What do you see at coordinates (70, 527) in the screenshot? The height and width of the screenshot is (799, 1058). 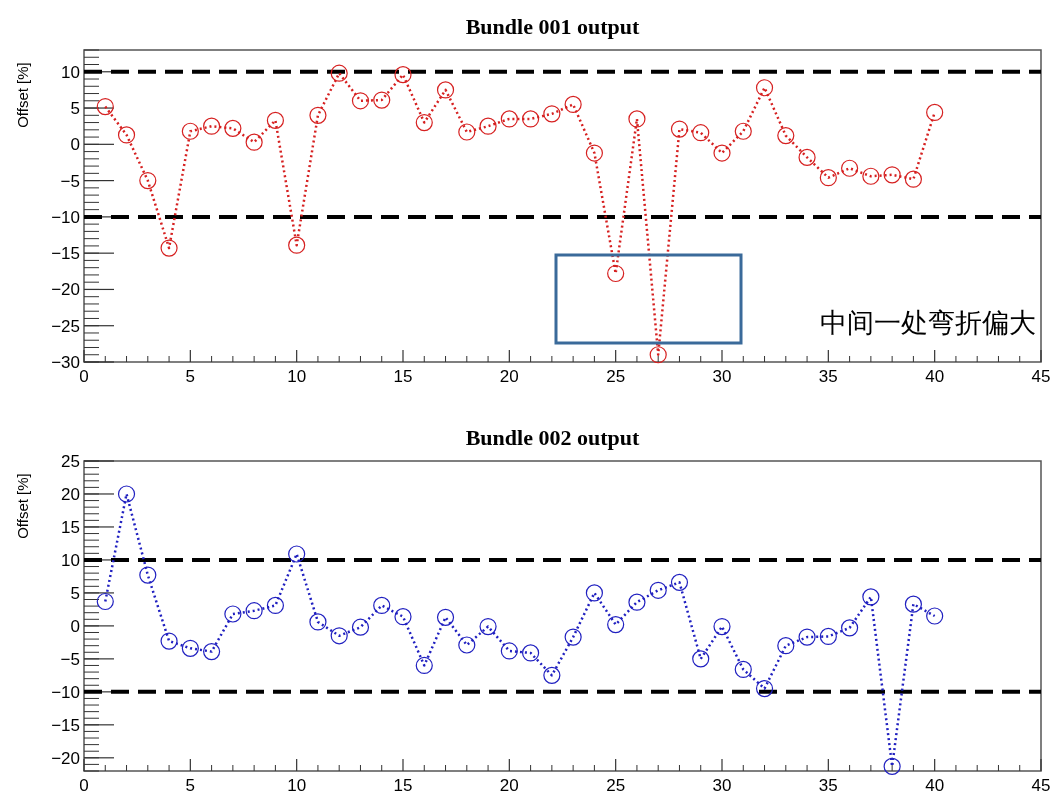 I see `y-tick-label: 15` at bounding box center [70, 527].